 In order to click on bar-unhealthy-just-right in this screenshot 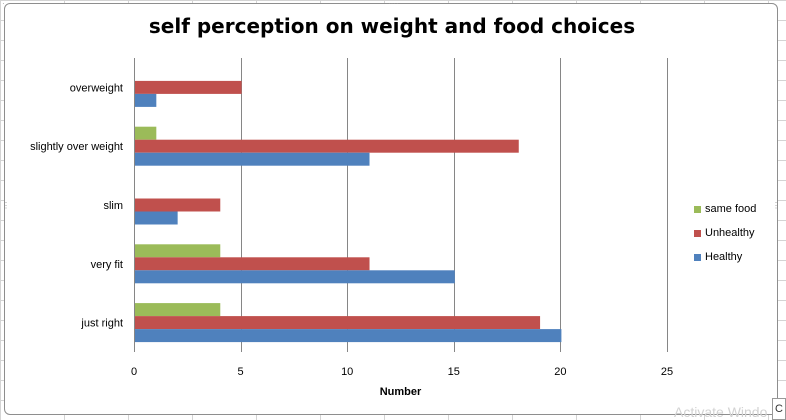, I will do `click(338, 323)`.